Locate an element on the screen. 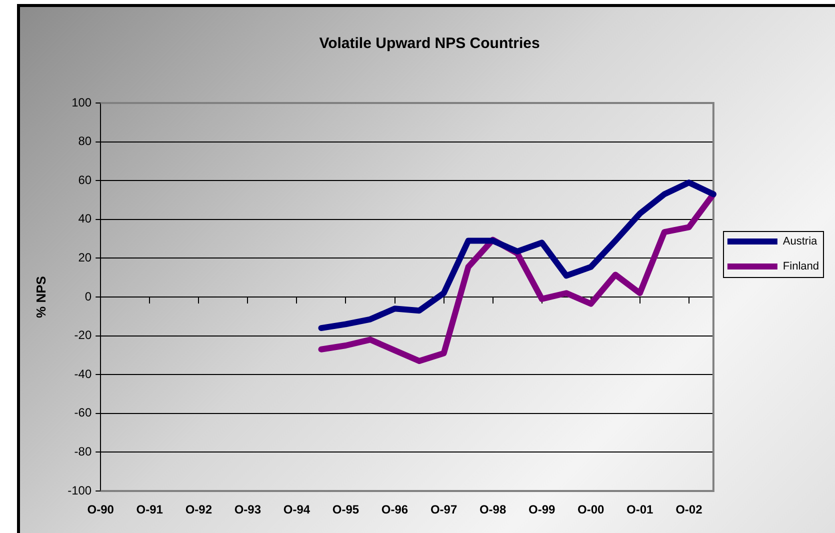 This screenshot has width=835, height=533. x-tick-label: O-97 is located at coordinates (444, 509).